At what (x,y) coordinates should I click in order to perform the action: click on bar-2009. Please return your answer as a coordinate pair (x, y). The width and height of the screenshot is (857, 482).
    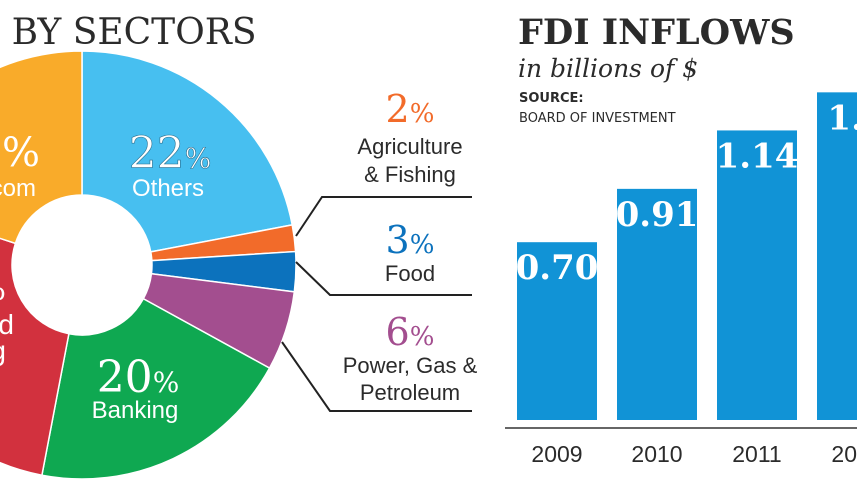
    Looking at the image, I should click on (557, 331).